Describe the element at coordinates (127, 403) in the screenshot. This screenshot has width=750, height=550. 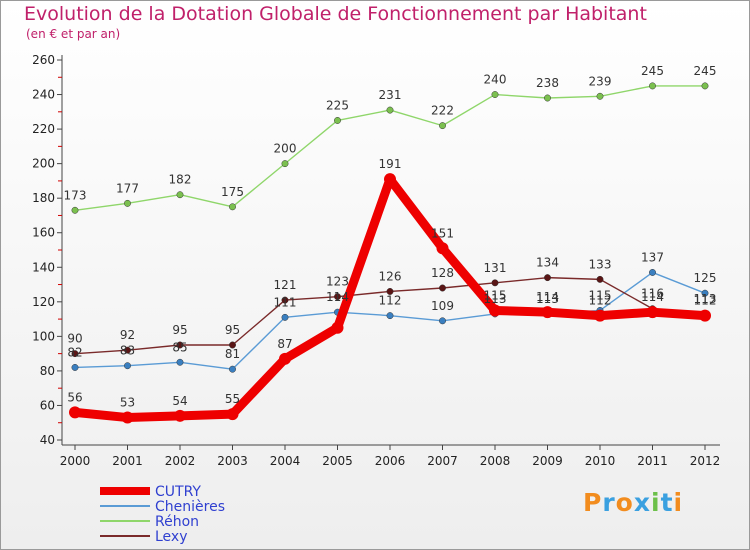
I see `data-label-cutry: 53` at that location.